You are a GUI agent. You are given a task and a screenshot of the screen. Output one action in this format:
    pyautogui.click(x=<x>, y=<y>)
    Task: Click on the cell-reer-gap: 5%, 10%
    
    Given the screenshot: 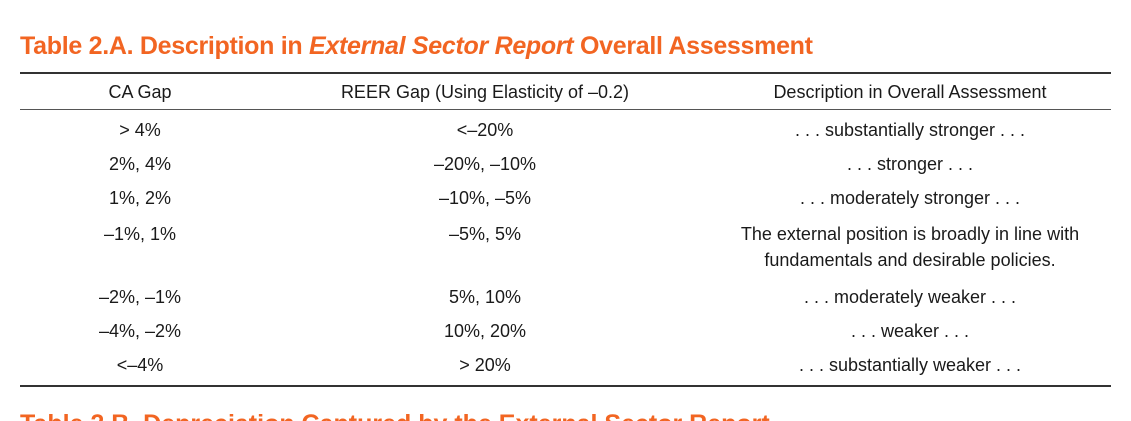 What is the action you would take?
    pyautogui.click(x=485, y=297)
    